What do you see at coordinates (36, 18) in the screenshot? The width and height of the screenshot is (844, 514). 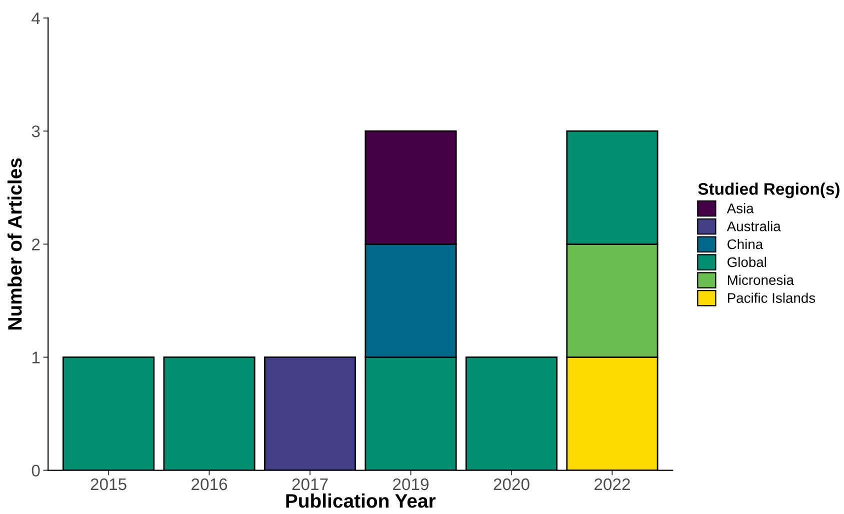 I see `y-tick-label: 4` at bounding box center [36, 18].